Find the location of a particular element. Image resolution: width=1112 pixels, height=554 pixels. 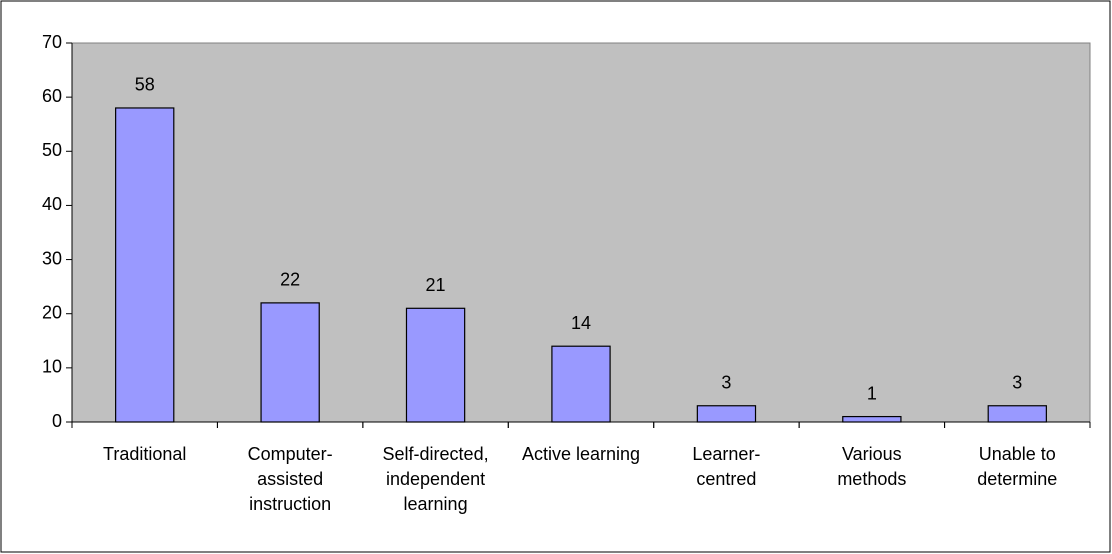

x-tick-label: Traditional is located at coordinates (145, 454).